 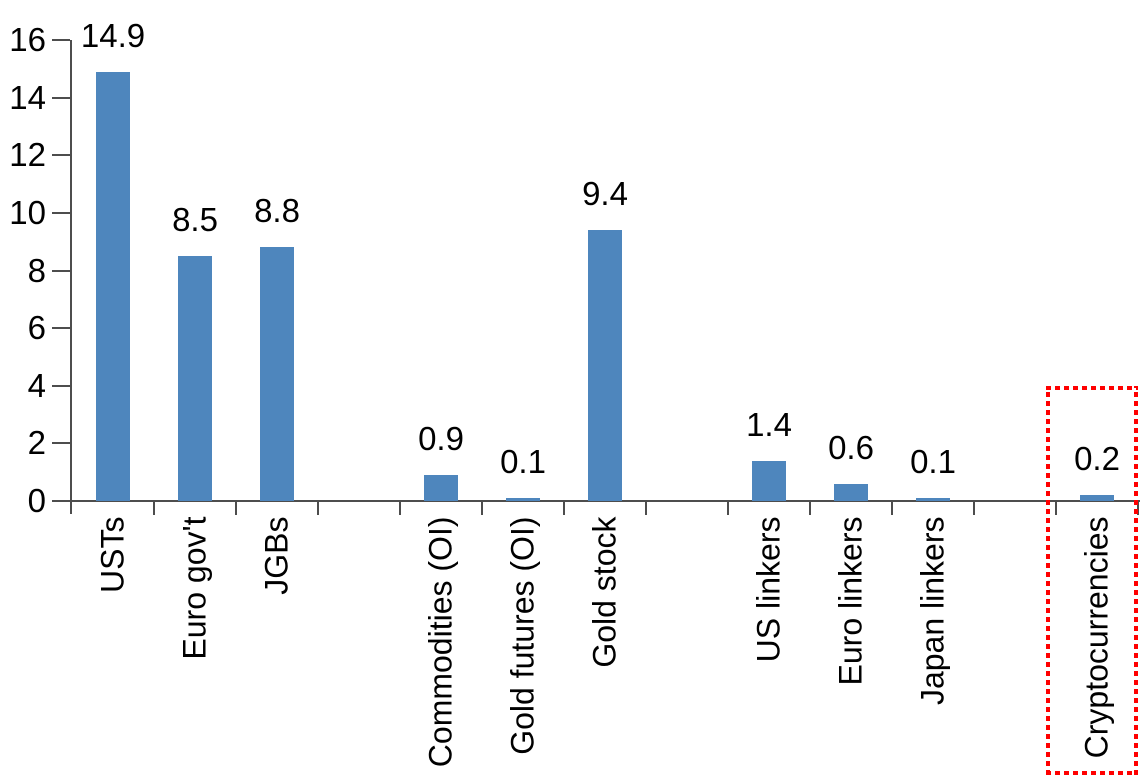 What do you see at coordinates (932, 611) in the screenshot?
I see `x-category-label: Japan linkers` at bounding box center [932, 611].